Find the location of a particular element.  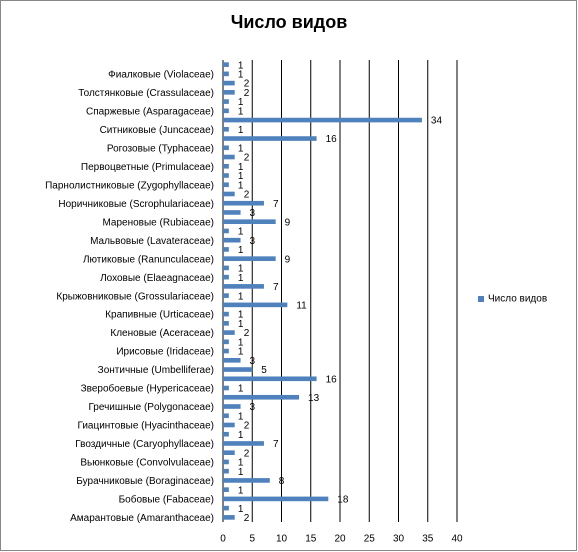

x-tick-label: 35 is located at coordinates (428, 539).